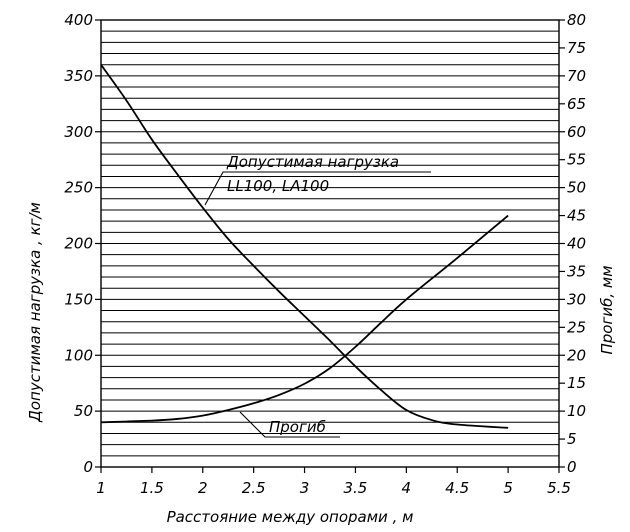 This screenshot has width=630, height=532. I want to click on load-annotation-leader, so click(317, 188).